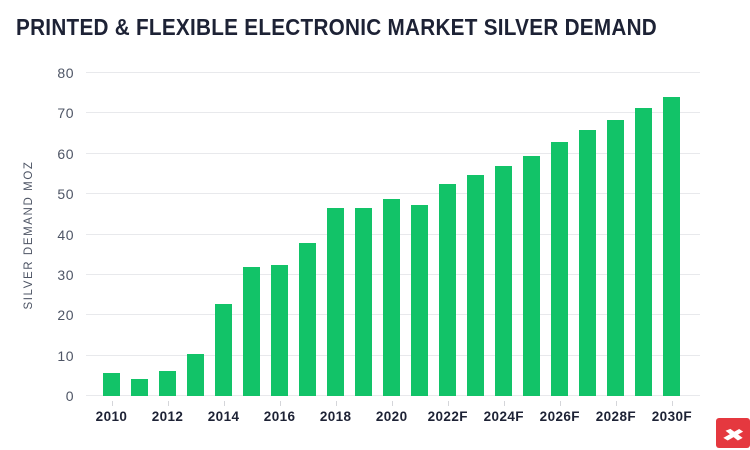  I want to click on bar-2025F, so click(532, 275).